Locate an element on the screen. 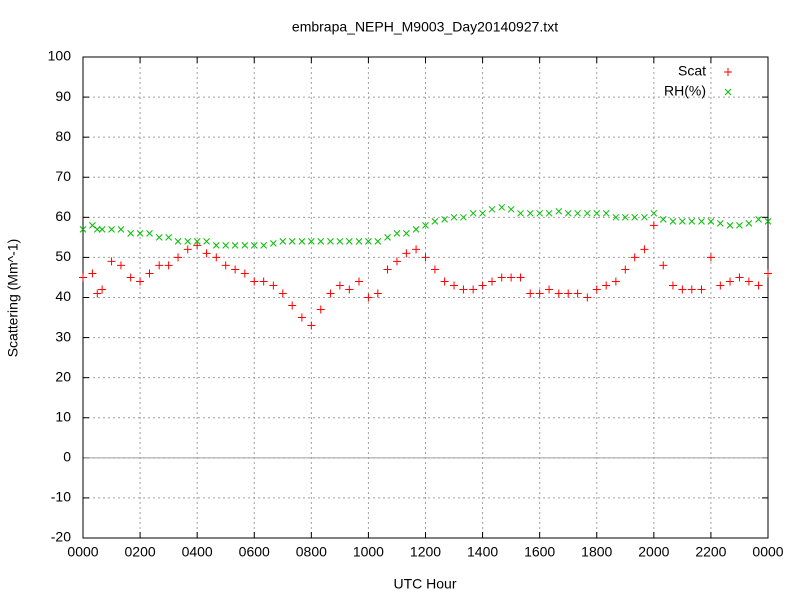 Image resolution: width=800 pixels, height=600 pixels. x-tick-label: 0400 is located at coordinates (197, 552).